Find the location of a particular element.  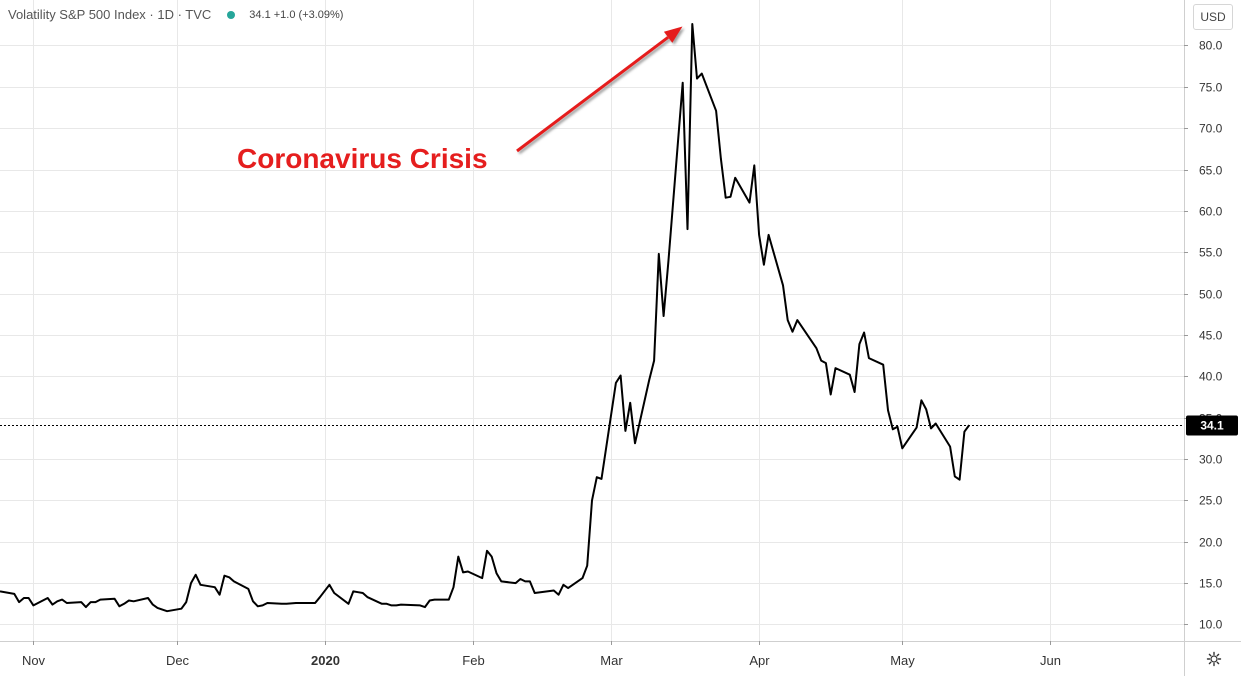

last-price-tag: 34.1 is located at coordinates (1212, 425).